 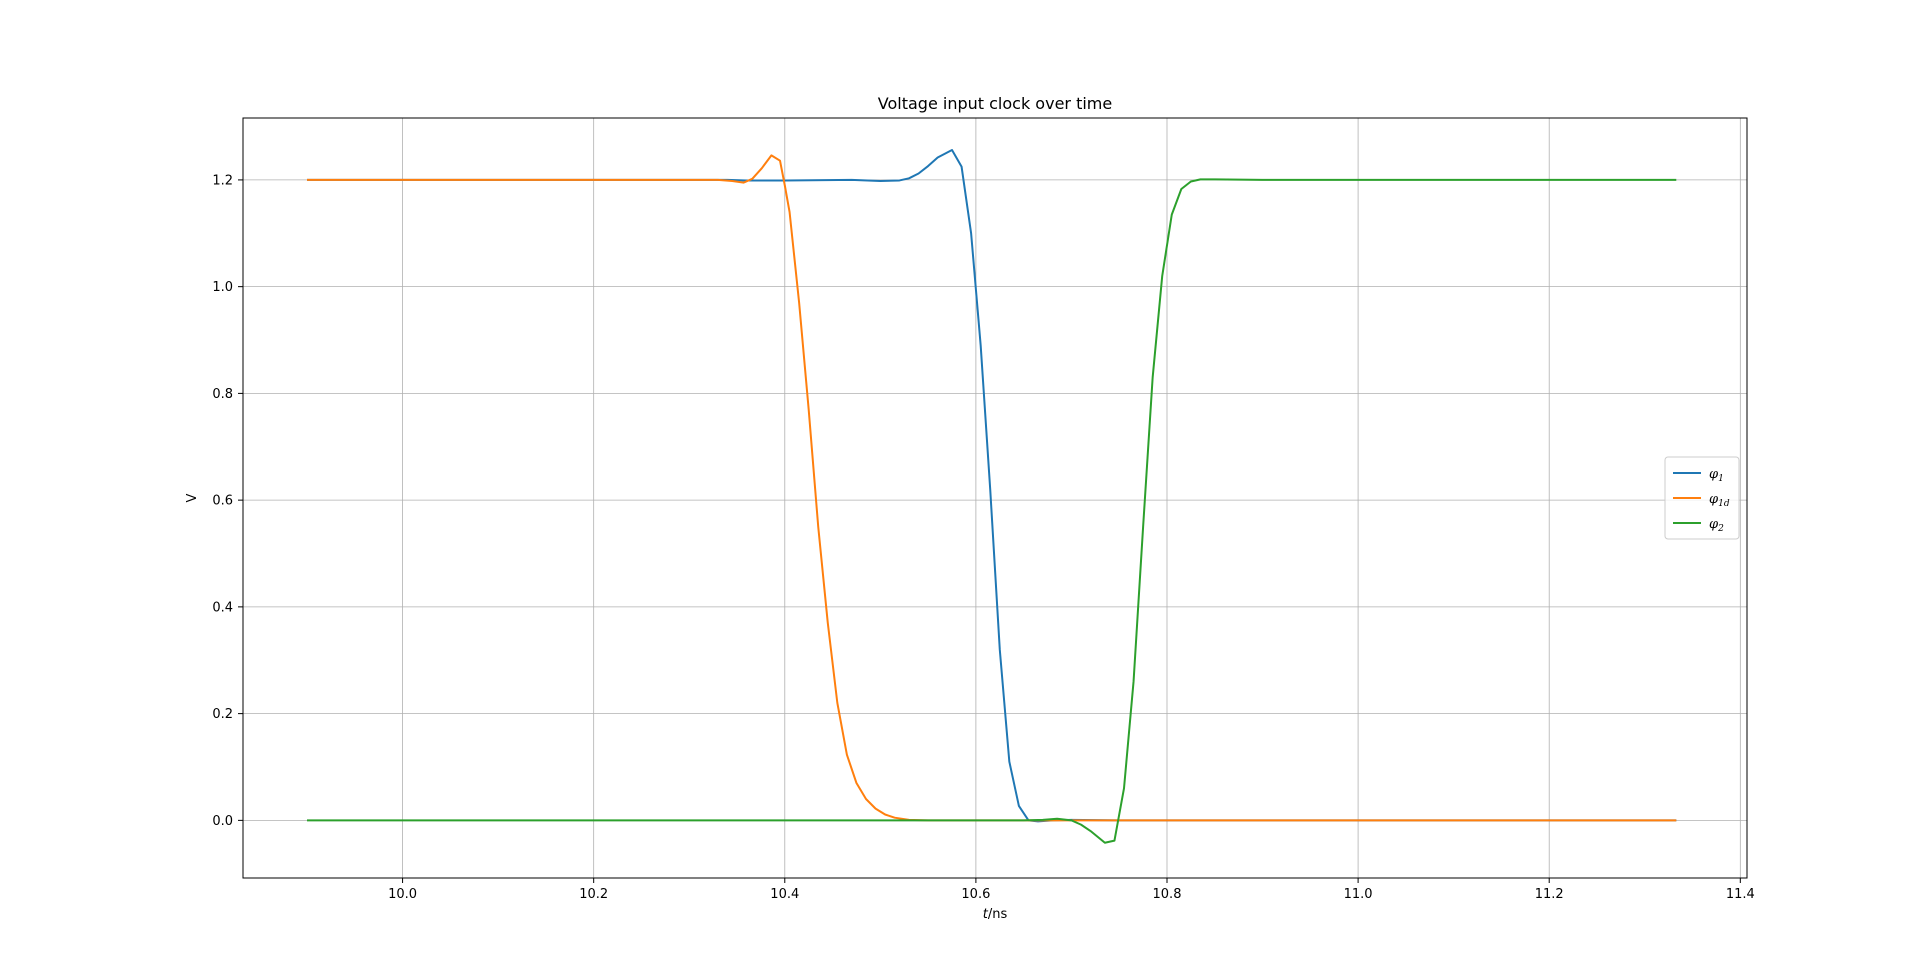 I want to click on x-tick-label: 10.0, so click(x=402, y=894).